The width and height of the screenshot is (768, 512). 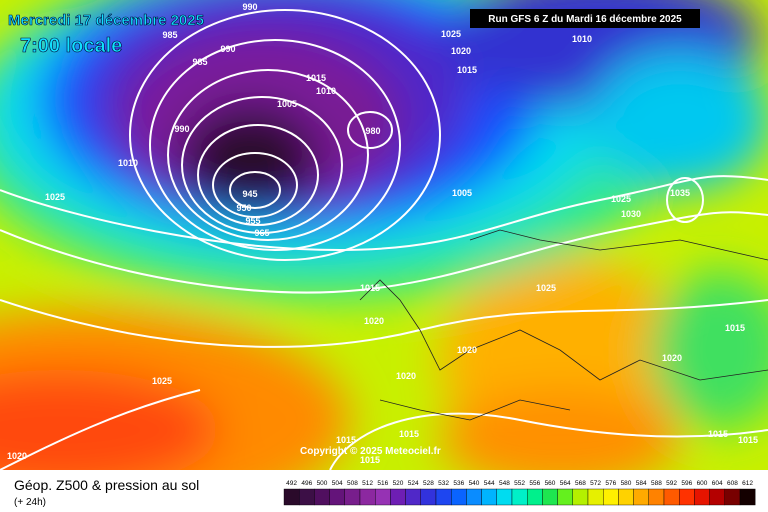 I want to click on colorbar-label: 540, so click(x=474, y=483).